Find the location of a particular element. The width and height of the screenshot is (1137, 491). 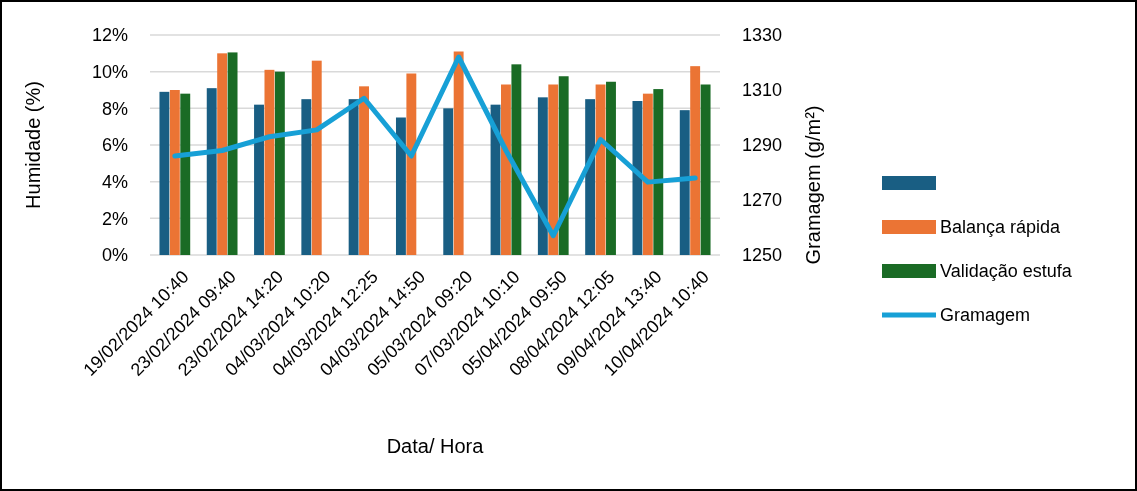

y2-axis-title: Gramagem (g/m²) is located at coordinates (813, 185).